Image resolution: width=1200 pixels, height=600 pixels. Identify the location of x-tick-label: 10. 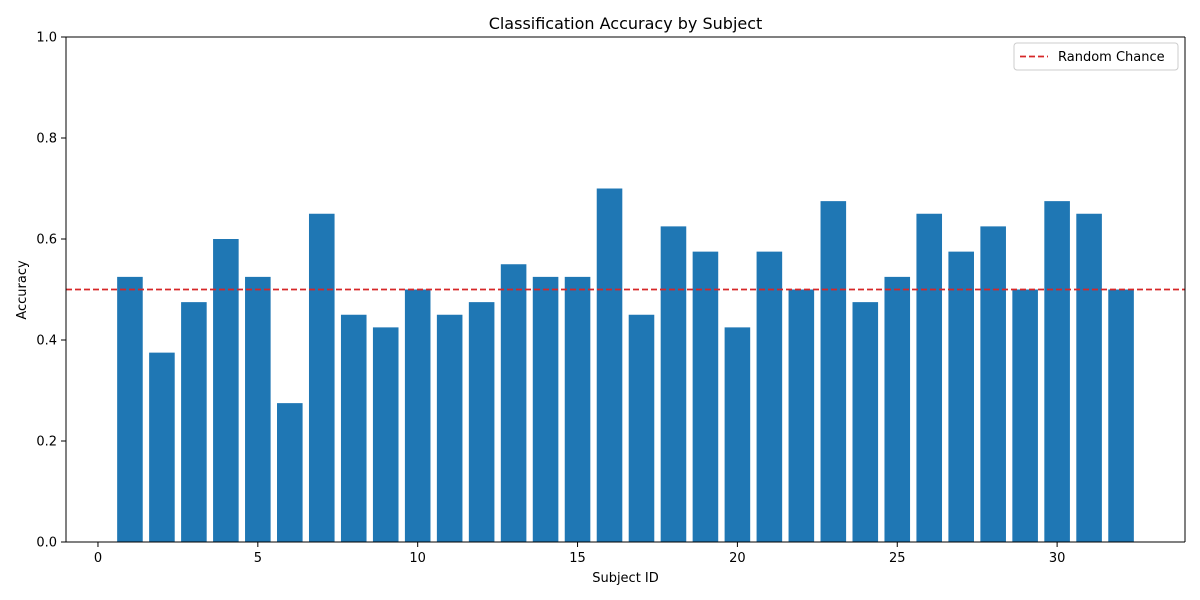
(417, 558).